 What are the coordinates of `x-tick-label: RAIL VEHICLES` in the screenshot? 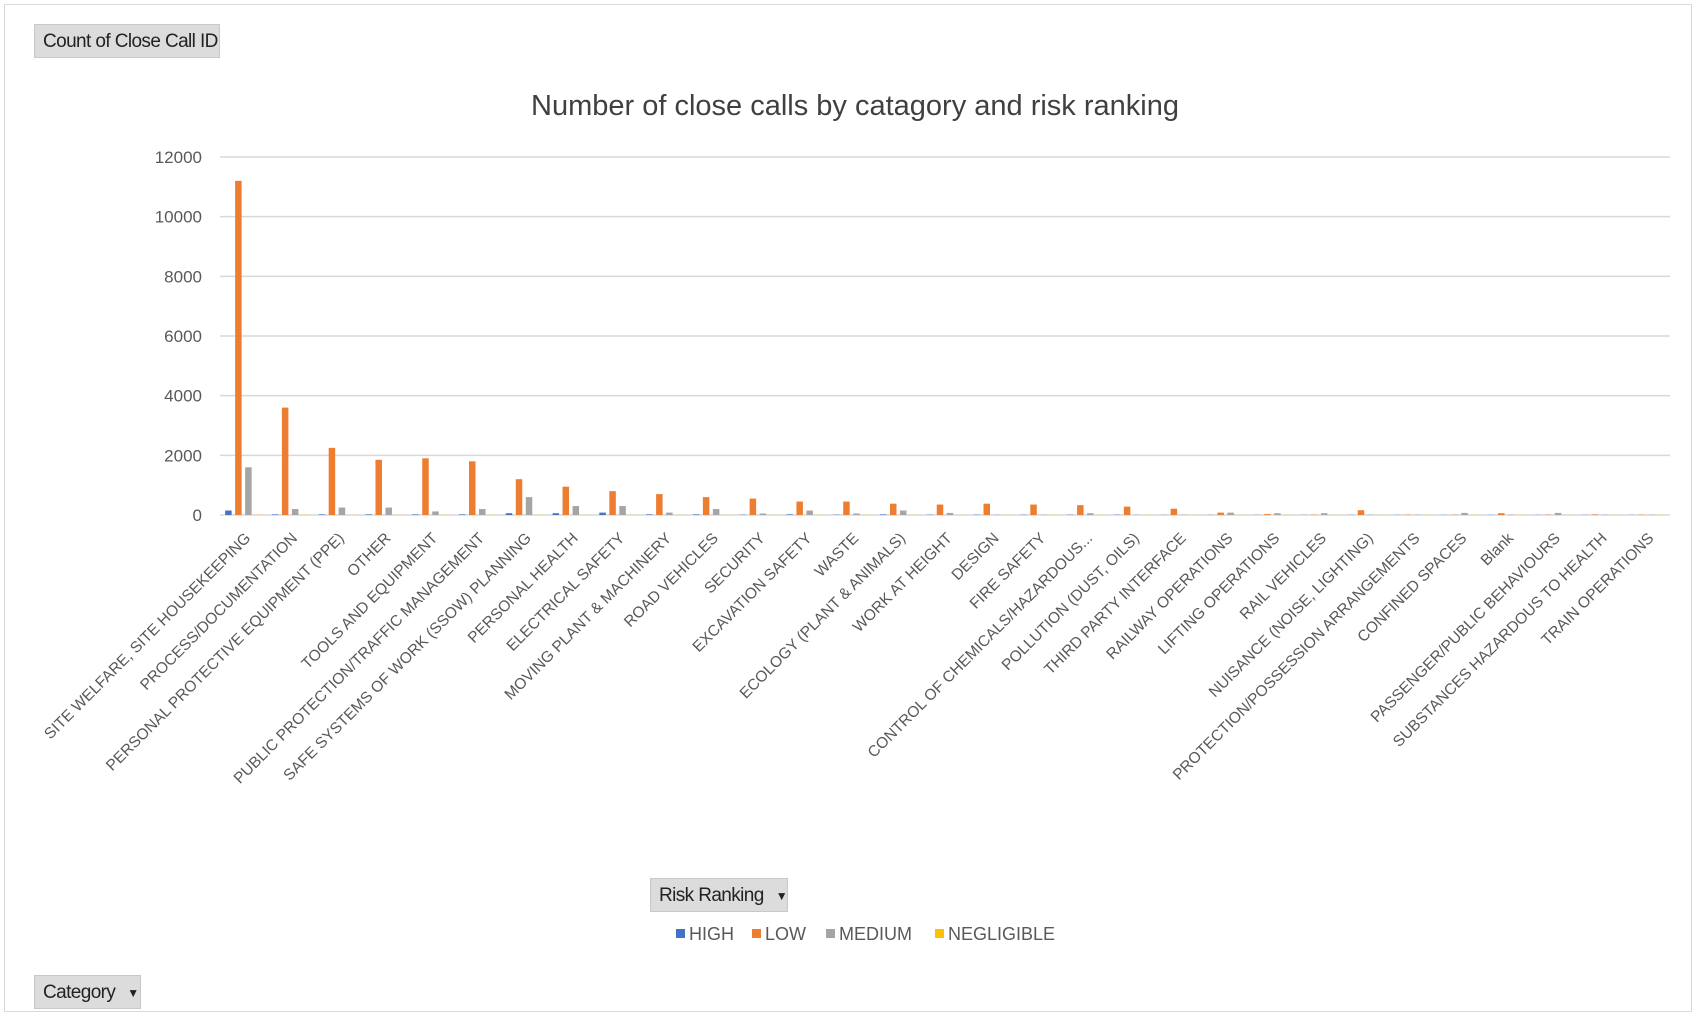 It's located at (1283, 576).